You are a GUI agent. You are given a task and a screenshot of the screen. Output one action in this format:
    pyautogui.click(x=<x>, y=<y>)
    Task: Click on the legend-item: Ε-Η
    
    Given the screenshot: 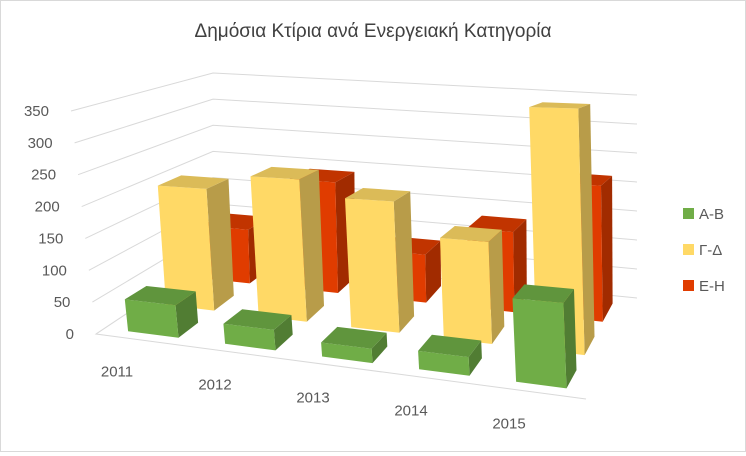 What is the action you would take?
    pyautogui.click(x=704, y=286)
    